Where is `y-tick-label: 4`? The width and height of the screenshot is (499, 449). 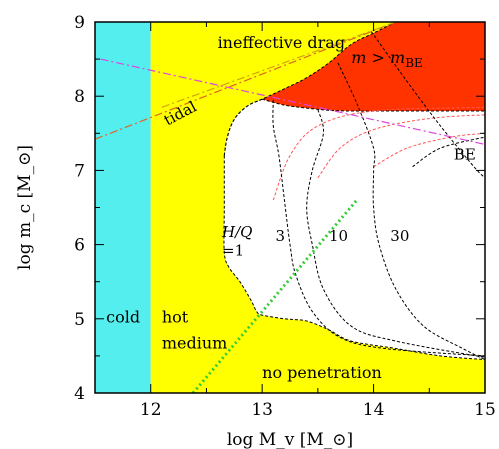
y-tick-label: 4 is located at coordinates (79, 394).